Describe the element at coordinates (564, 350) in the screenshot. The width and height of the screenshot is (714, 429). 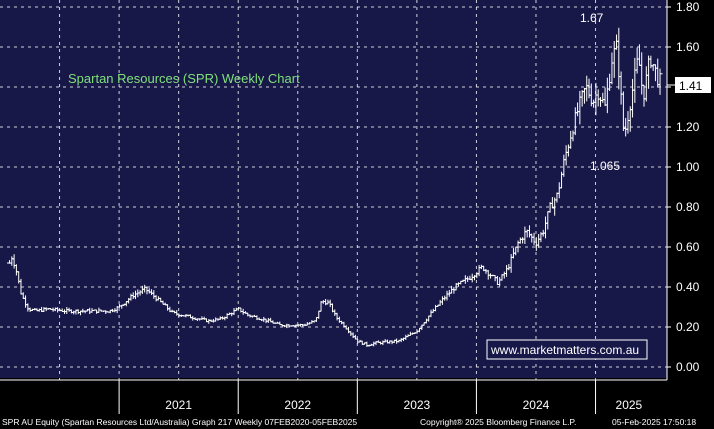
I see `watermark: www.marketmatters.com.au` at that location.